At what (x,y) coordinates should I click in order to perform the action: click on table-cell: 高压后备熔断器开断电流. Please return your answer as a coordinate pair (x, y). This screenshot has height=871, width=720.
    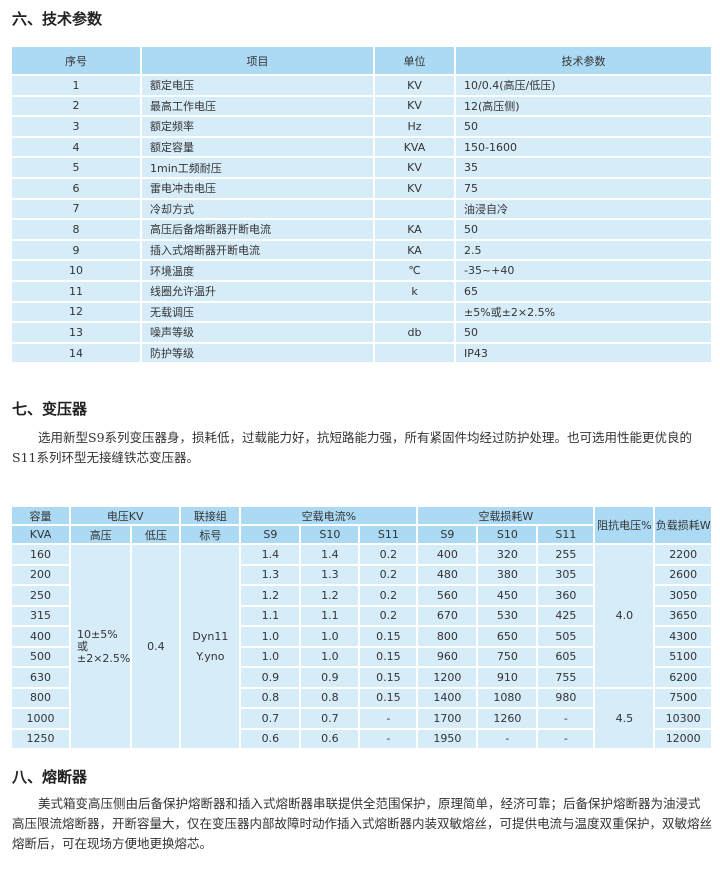
    Looking at the image, I should click on (257, 229).